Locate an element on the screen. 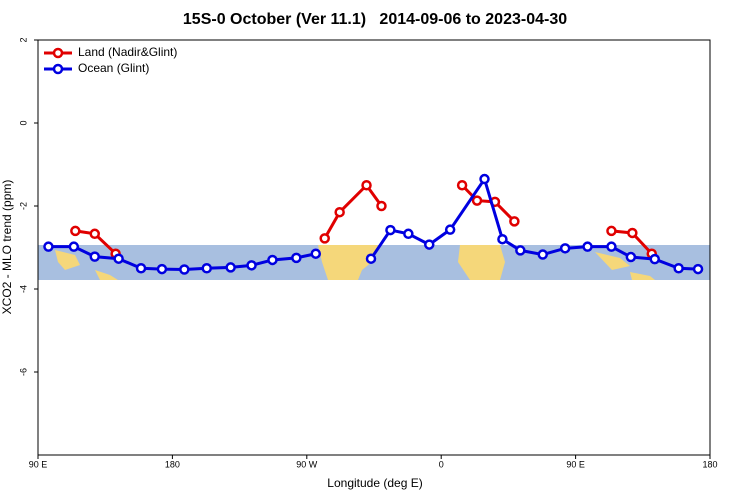 The image size is (750, 500). x-axis-title: Longitude (deg E) is located at coordinates (374, 483).